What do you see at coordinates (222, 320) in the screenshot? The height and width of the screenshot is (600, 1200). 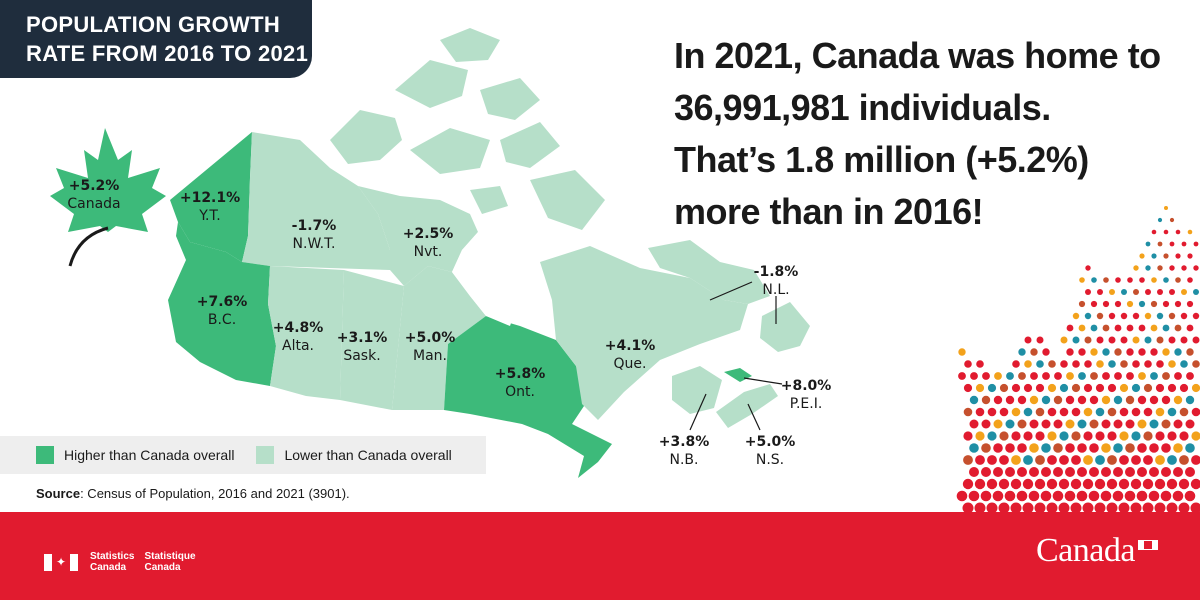 I see `label-bc-name: B.C.` at bounding box center [222, 320].